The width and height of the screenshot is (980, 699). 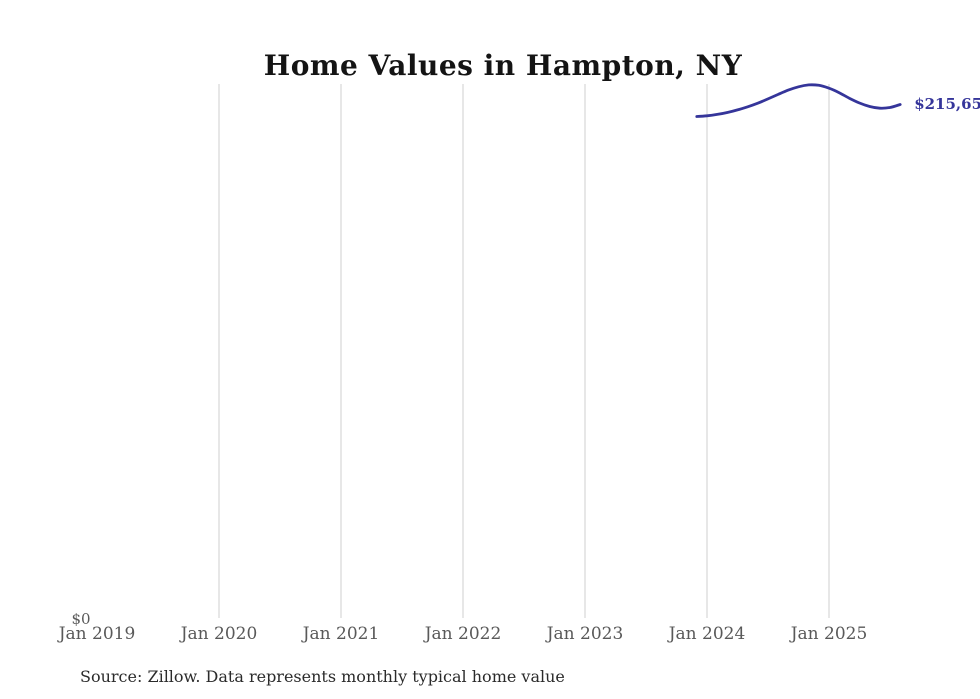 I want to click on x-axis-tick-label: Jan 2019, so click(x=97, y=634).